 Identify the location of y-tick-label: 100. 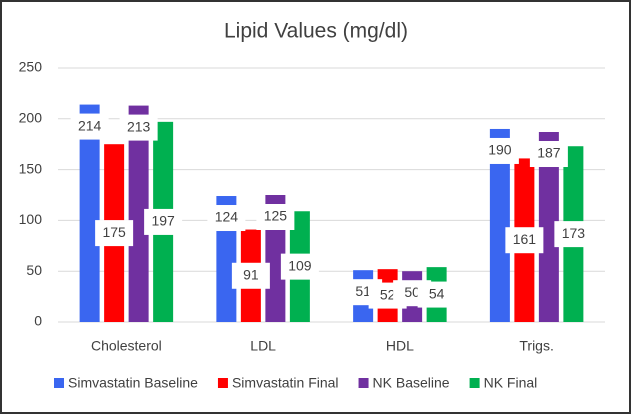
(31, 219).